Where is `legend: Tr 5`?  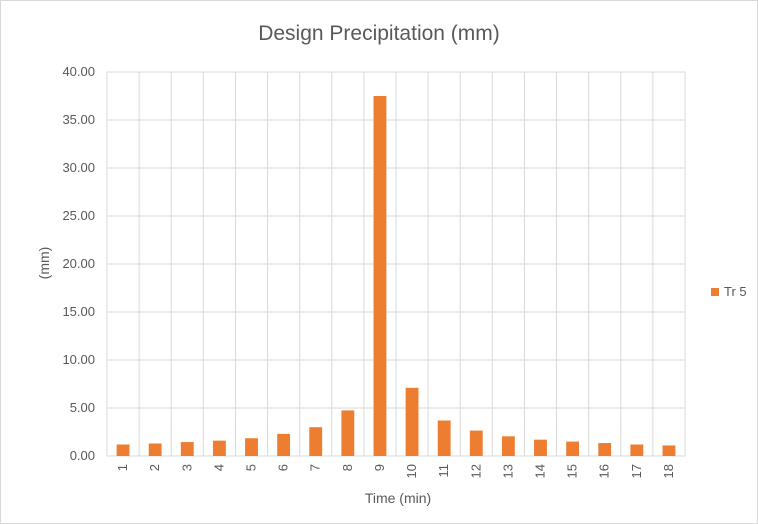
legend: Tr 5 is located at coordinates (729, 291).